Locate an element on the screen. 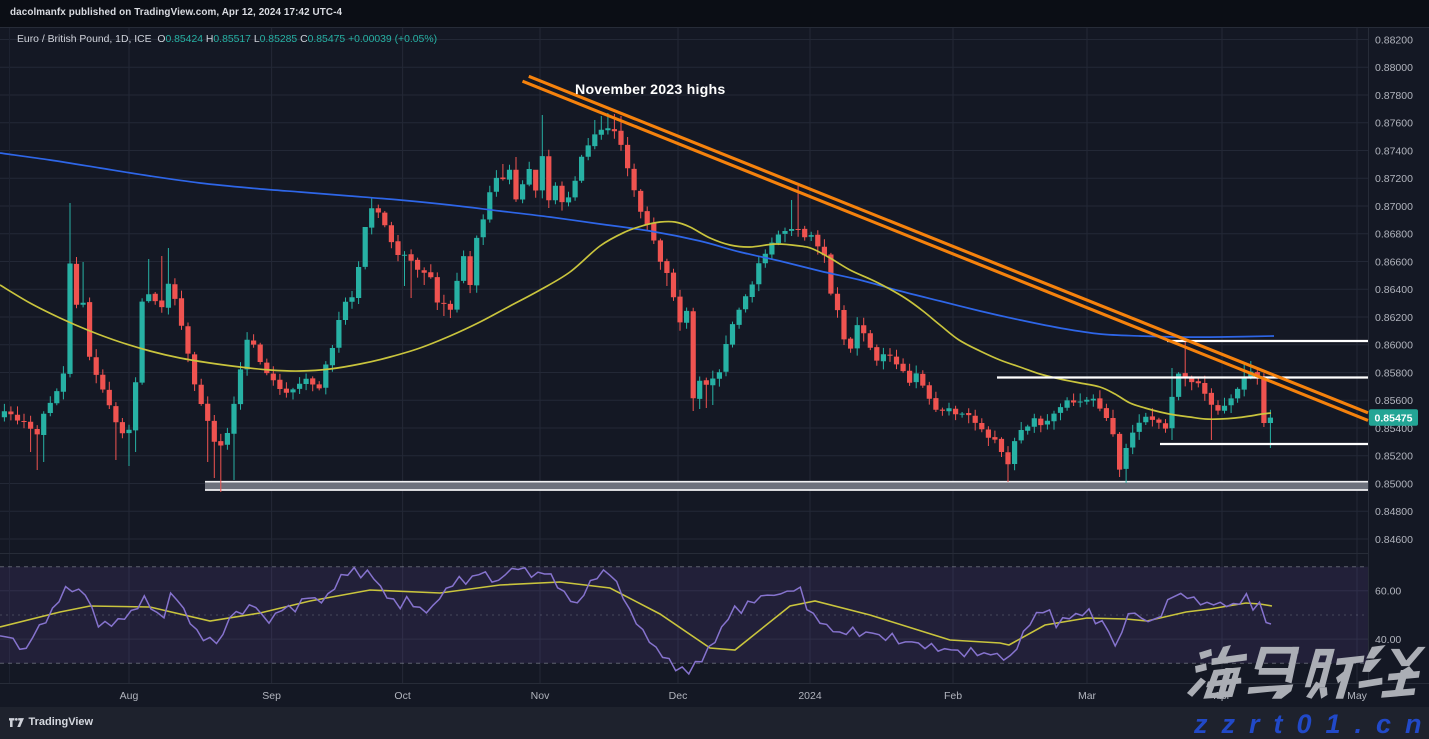 The width and height of the screenshot is (1429, 739). svg-text: 0.85475 is located at coordinates (1394, 418).